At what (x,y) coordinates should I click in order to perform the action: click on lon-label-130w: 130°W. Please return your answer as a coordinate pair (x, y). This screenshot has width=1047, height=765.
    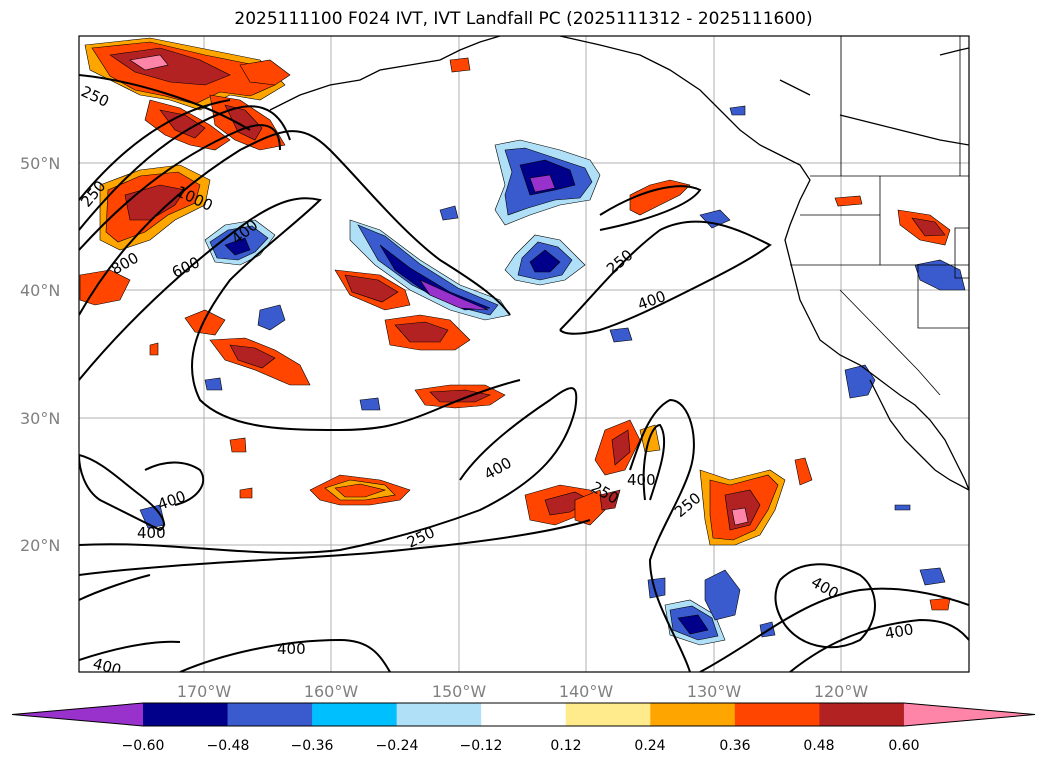
    Looking at the image, I should click on (714, 691).